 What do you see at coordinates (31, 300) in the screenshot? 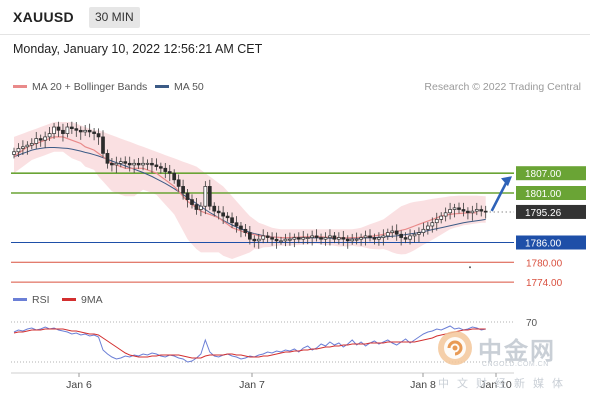
I see `legend-rsi: RSI` at bounding box center [31, 300].